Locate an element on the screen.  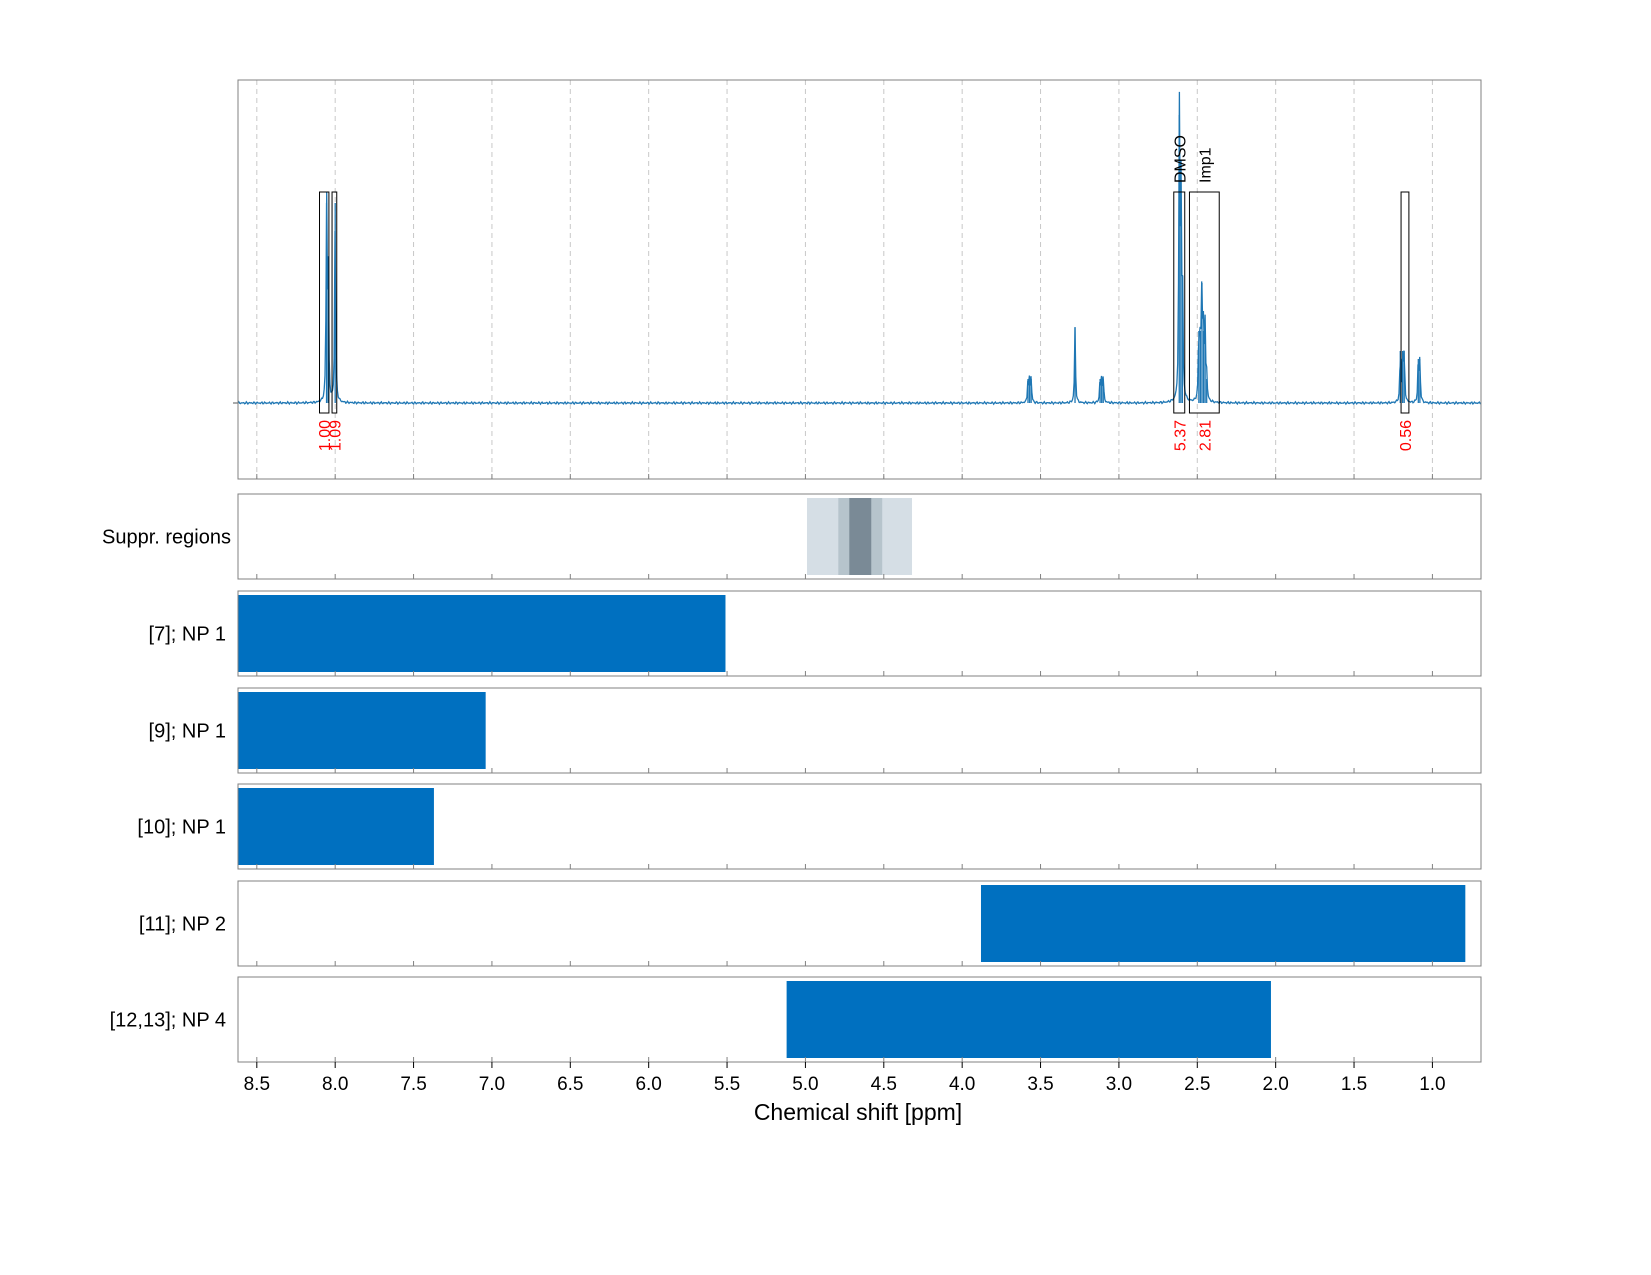
x-tick-label-1: 8.0 is located at coordinates (335, 1084).